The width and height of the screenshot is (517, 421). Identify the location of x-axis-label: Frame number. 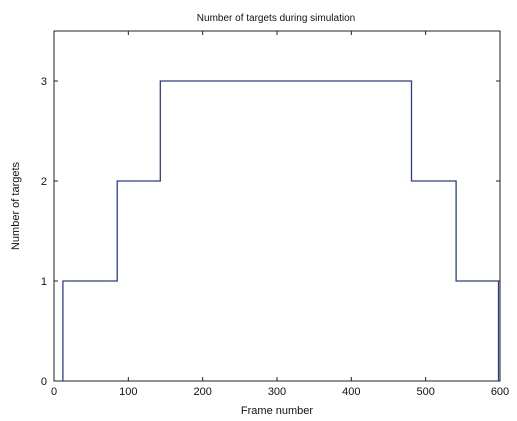
(277, 411).